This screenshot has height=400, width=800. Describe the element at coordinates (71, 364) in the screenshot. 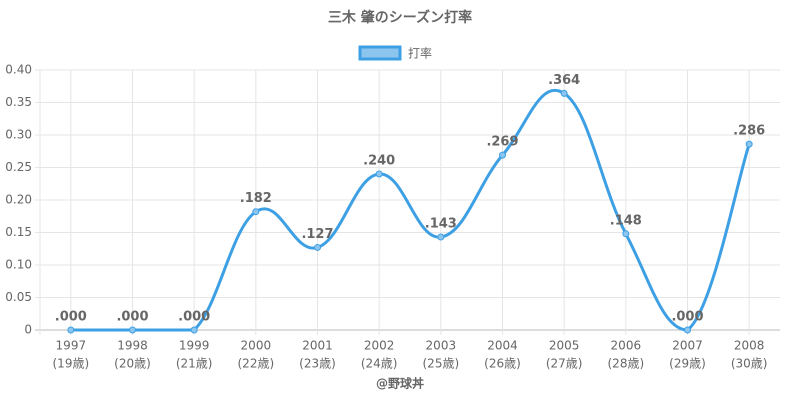

I see `x-tick-label: (19歳)` at that location.